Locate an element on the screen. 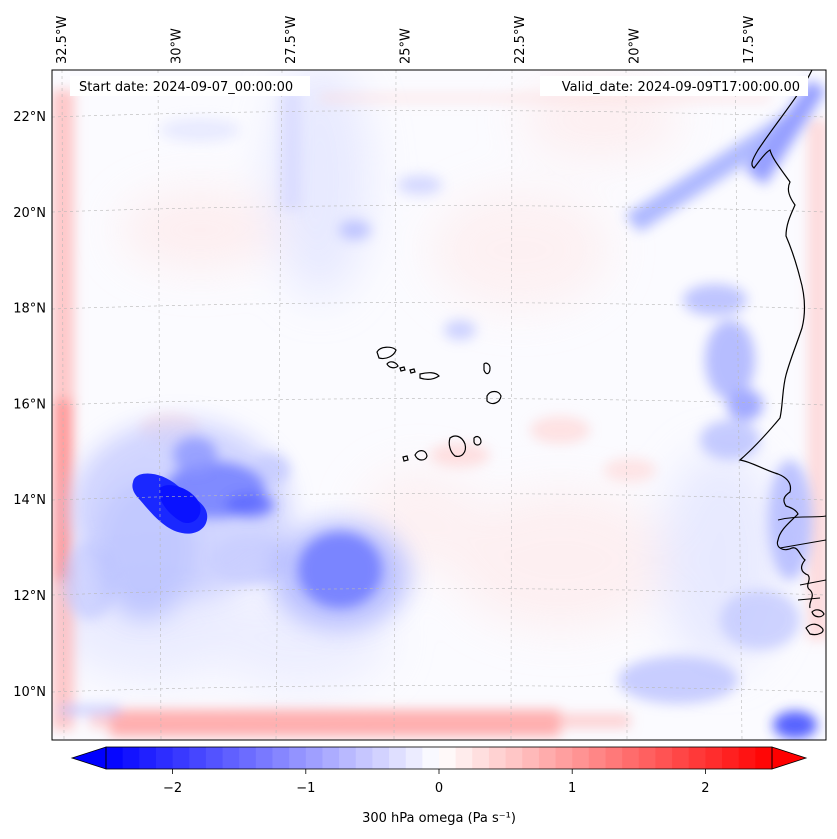 This screenshot has width=837, height=839. latitude-ticks: 22°N 20°N 18°N 16°N 14°N 12°N 10°N is located at coordinates (29, 405).